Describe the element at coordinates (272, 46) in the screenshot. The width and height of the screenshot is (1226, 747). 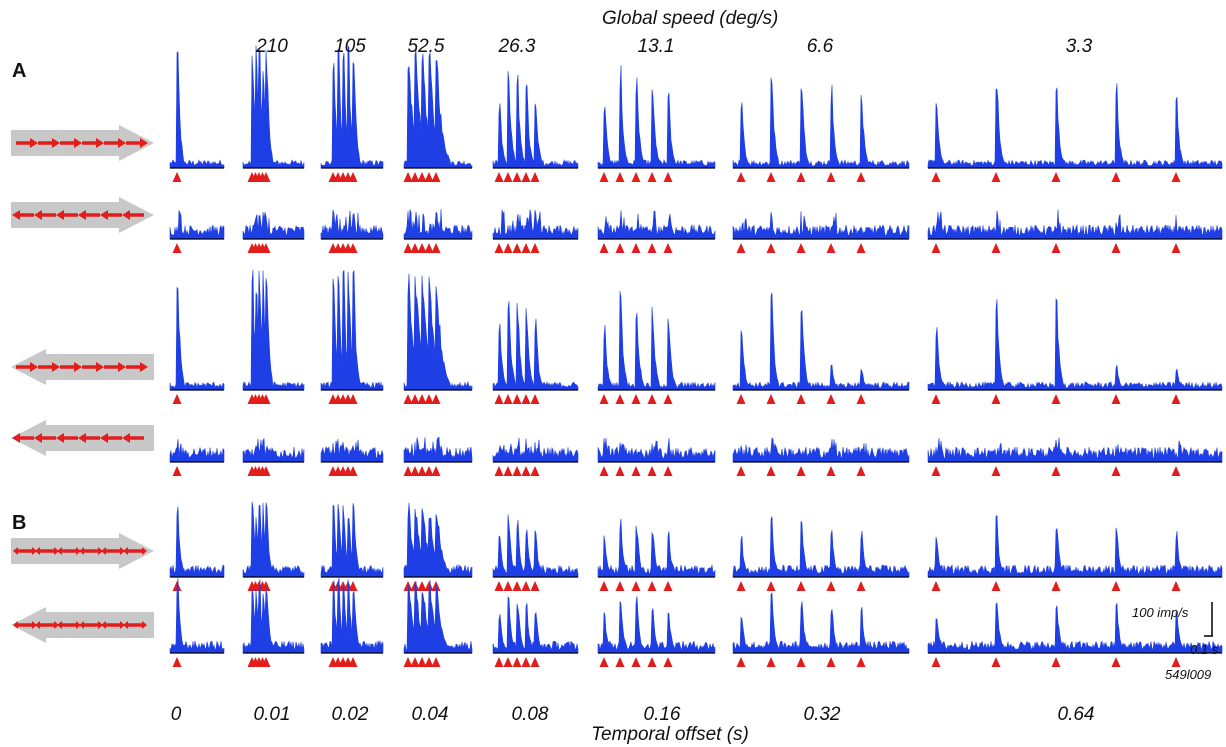
I see `speed-label-1: 210` at that location.